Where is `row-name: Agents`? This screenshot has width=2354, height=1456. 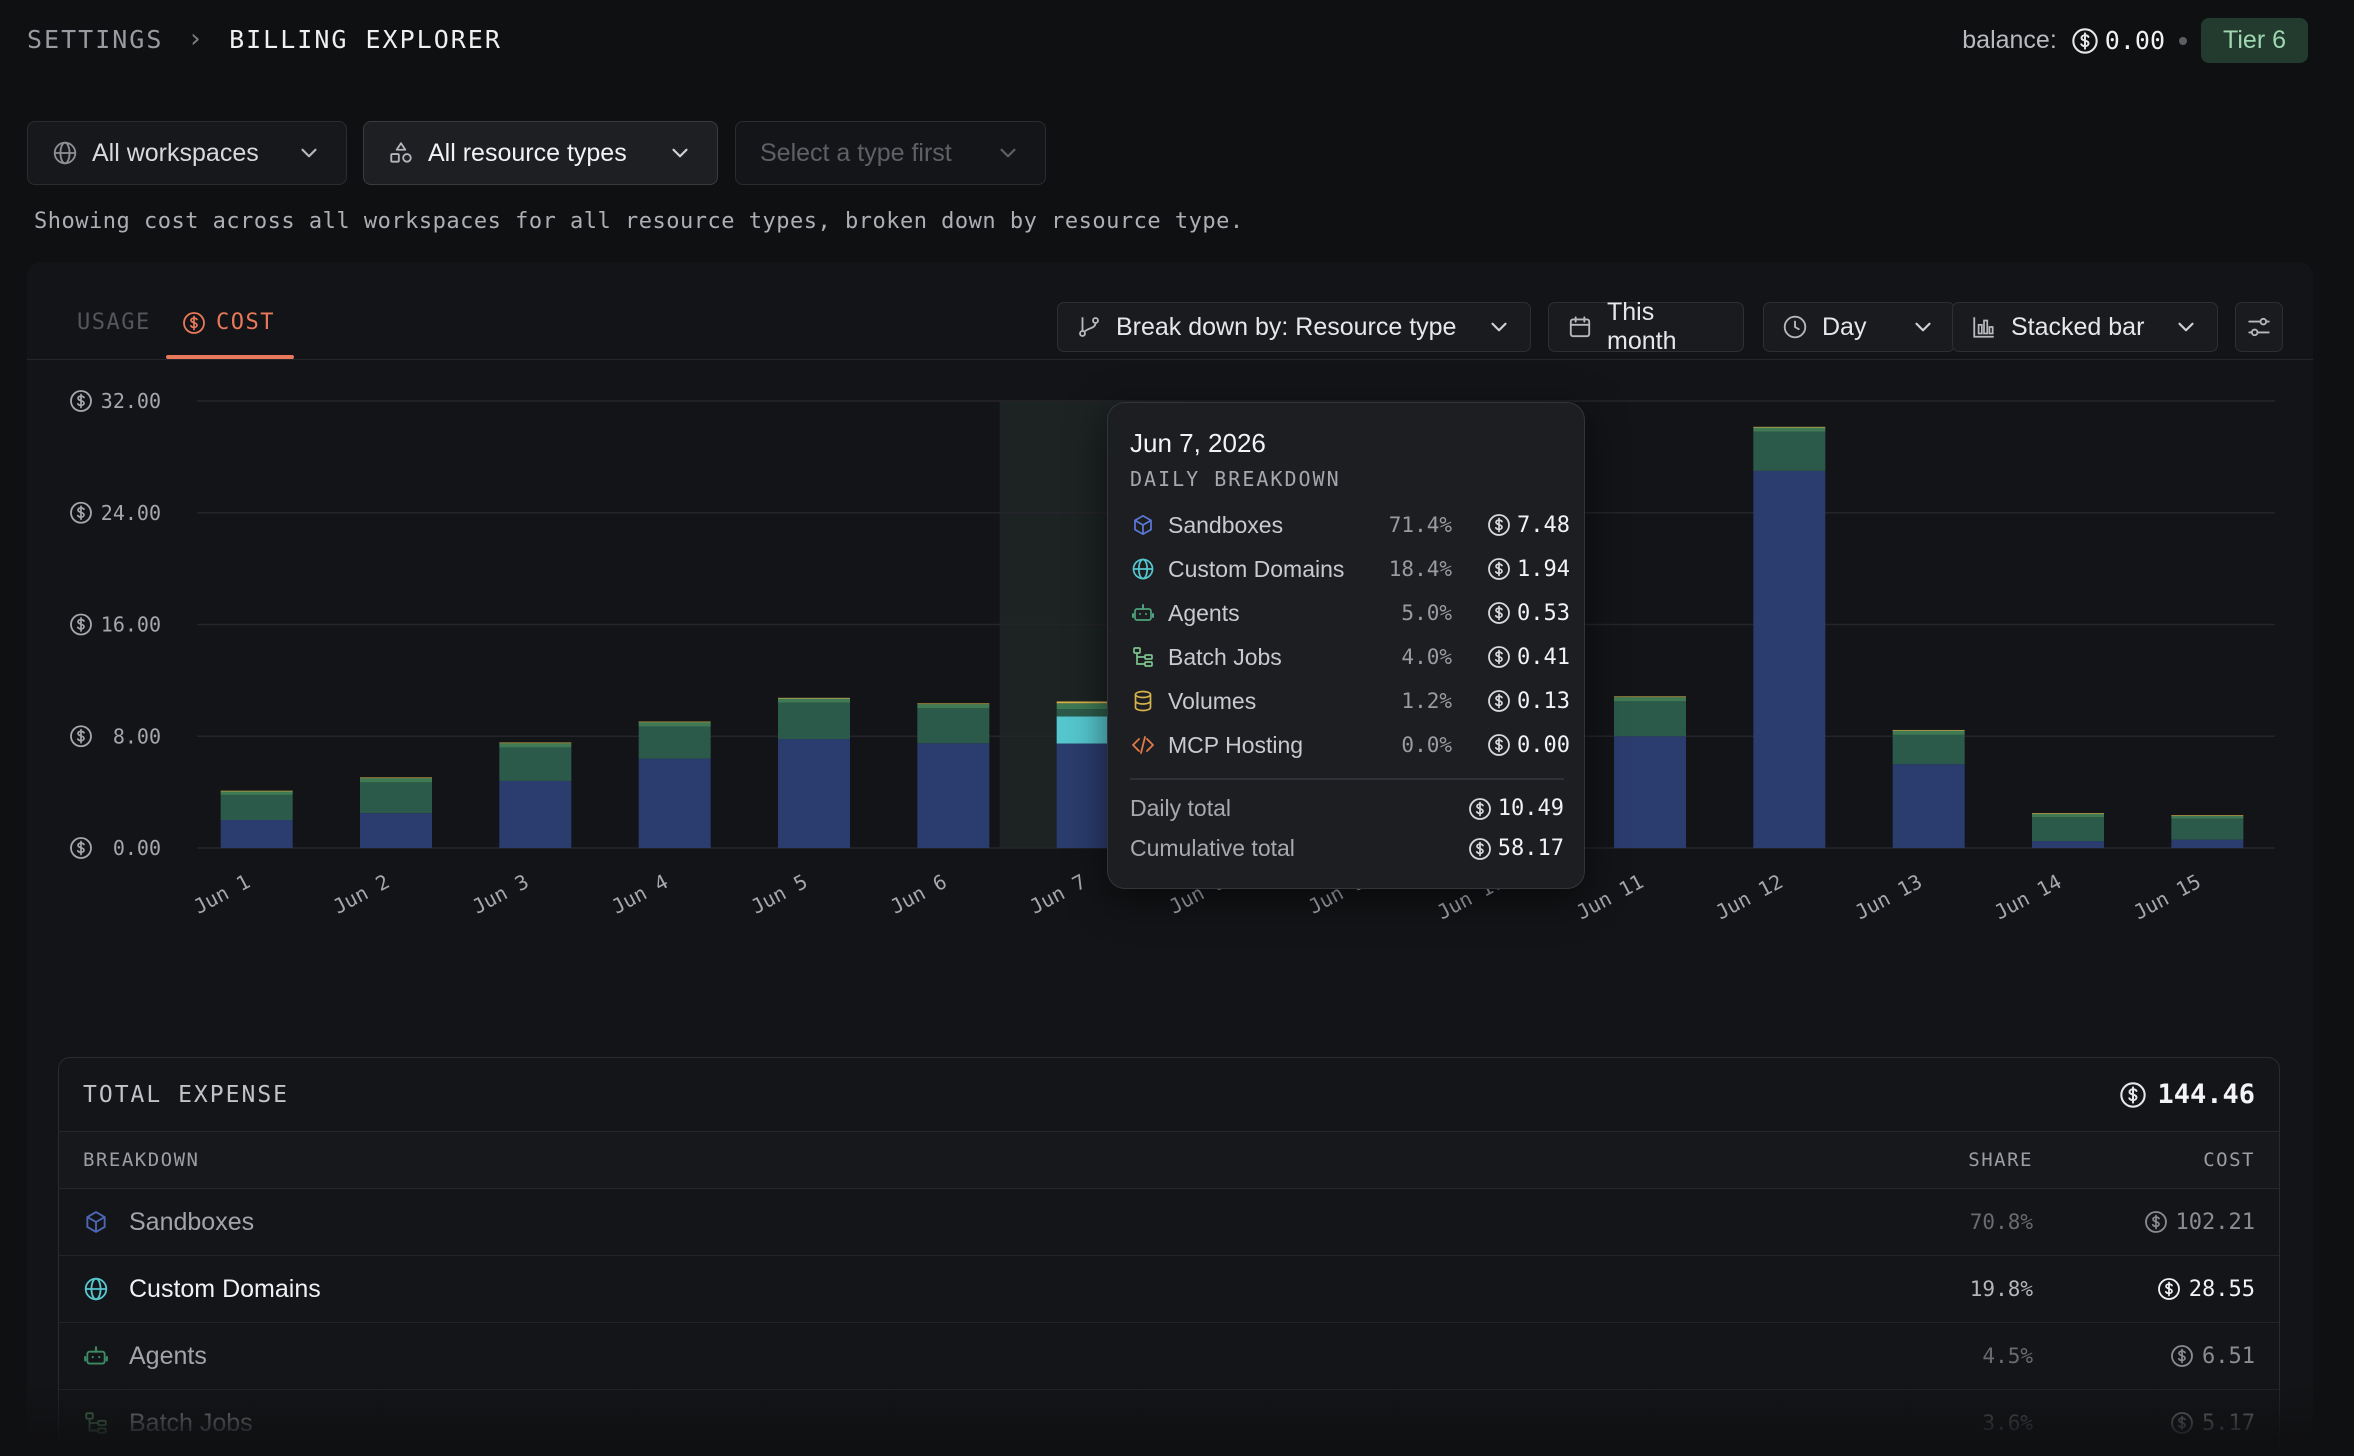 row-name: Agents is located at coordinates (168, 1355).